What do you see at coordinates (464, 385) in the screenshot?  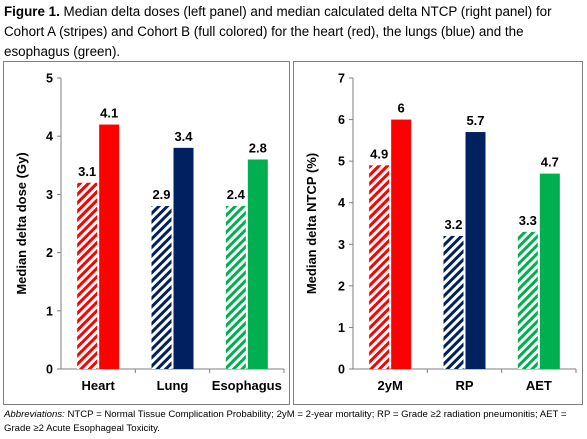 I see `x-tick-label: RP` at bounding box center [464, 385].